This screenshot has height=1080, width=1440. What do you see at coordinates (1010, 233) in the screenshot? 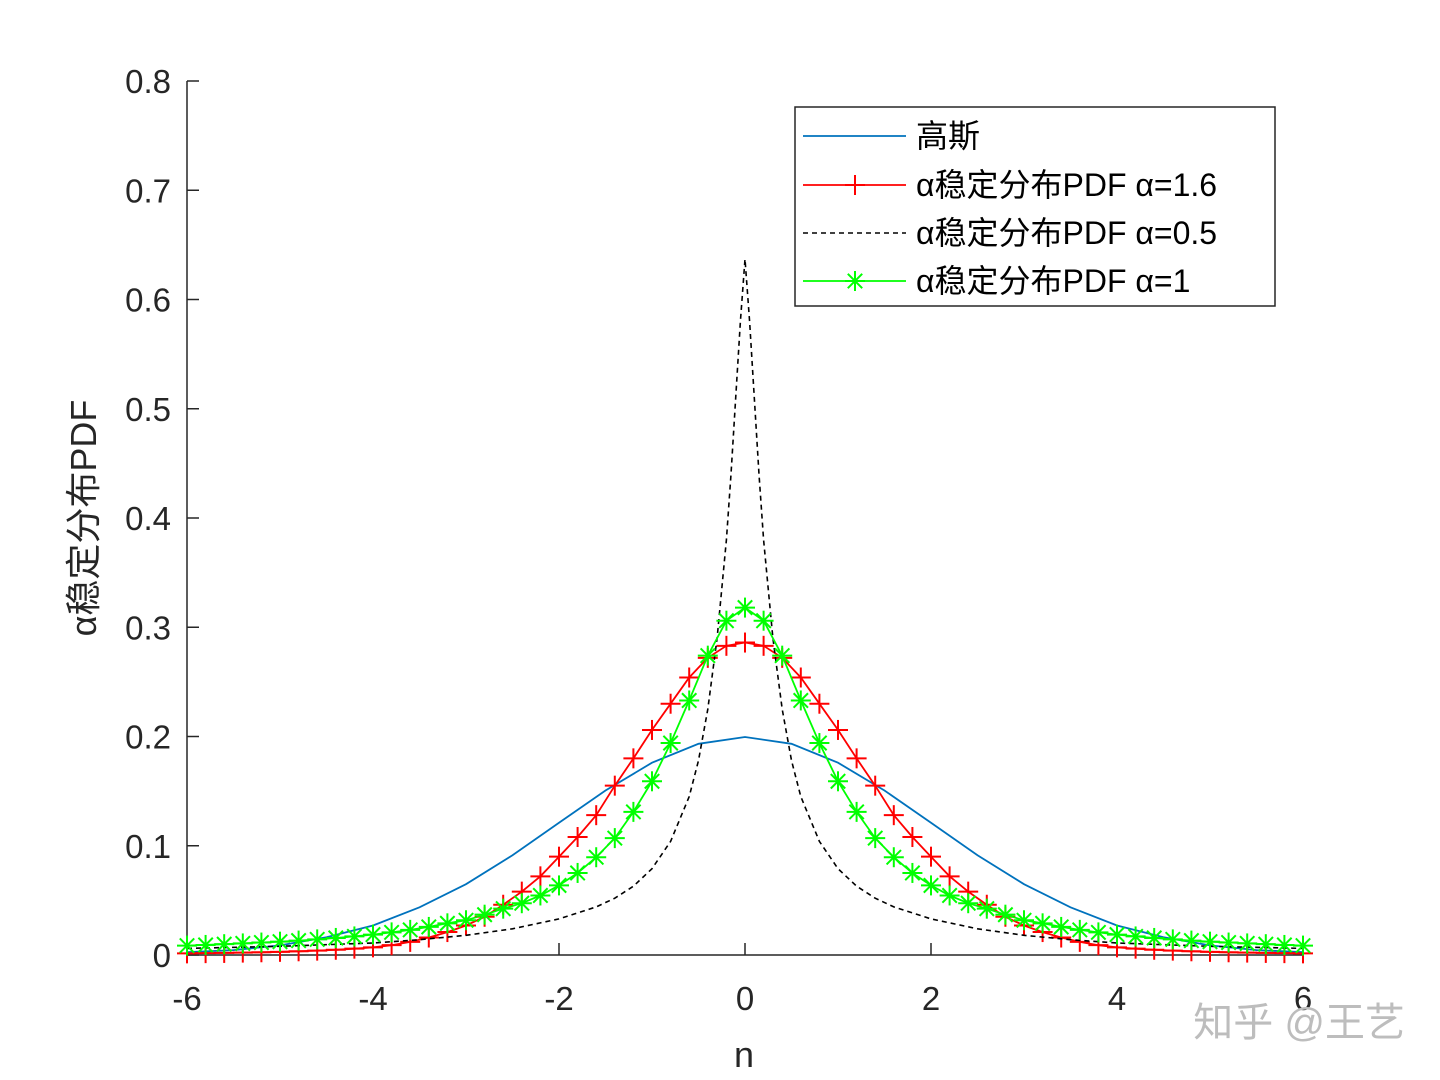
I see `legend-item: α稳定分布PDF α=0.5` at bounding box center [1010, 233].